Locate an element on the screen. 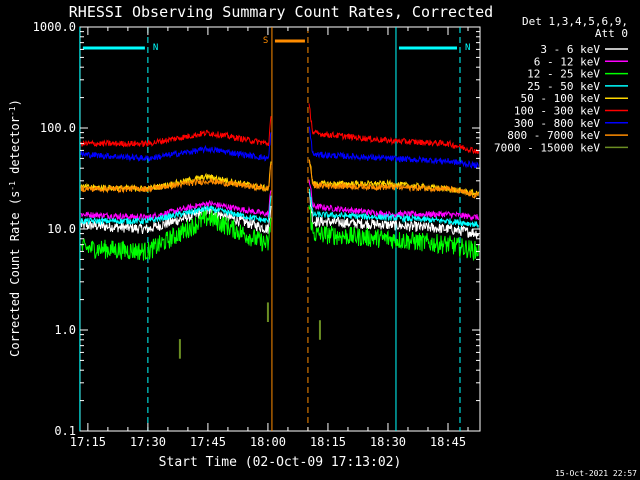 This screenshot has height=480, width=640. y-tick-label: 10.0 is located at coordinates (61, 229).